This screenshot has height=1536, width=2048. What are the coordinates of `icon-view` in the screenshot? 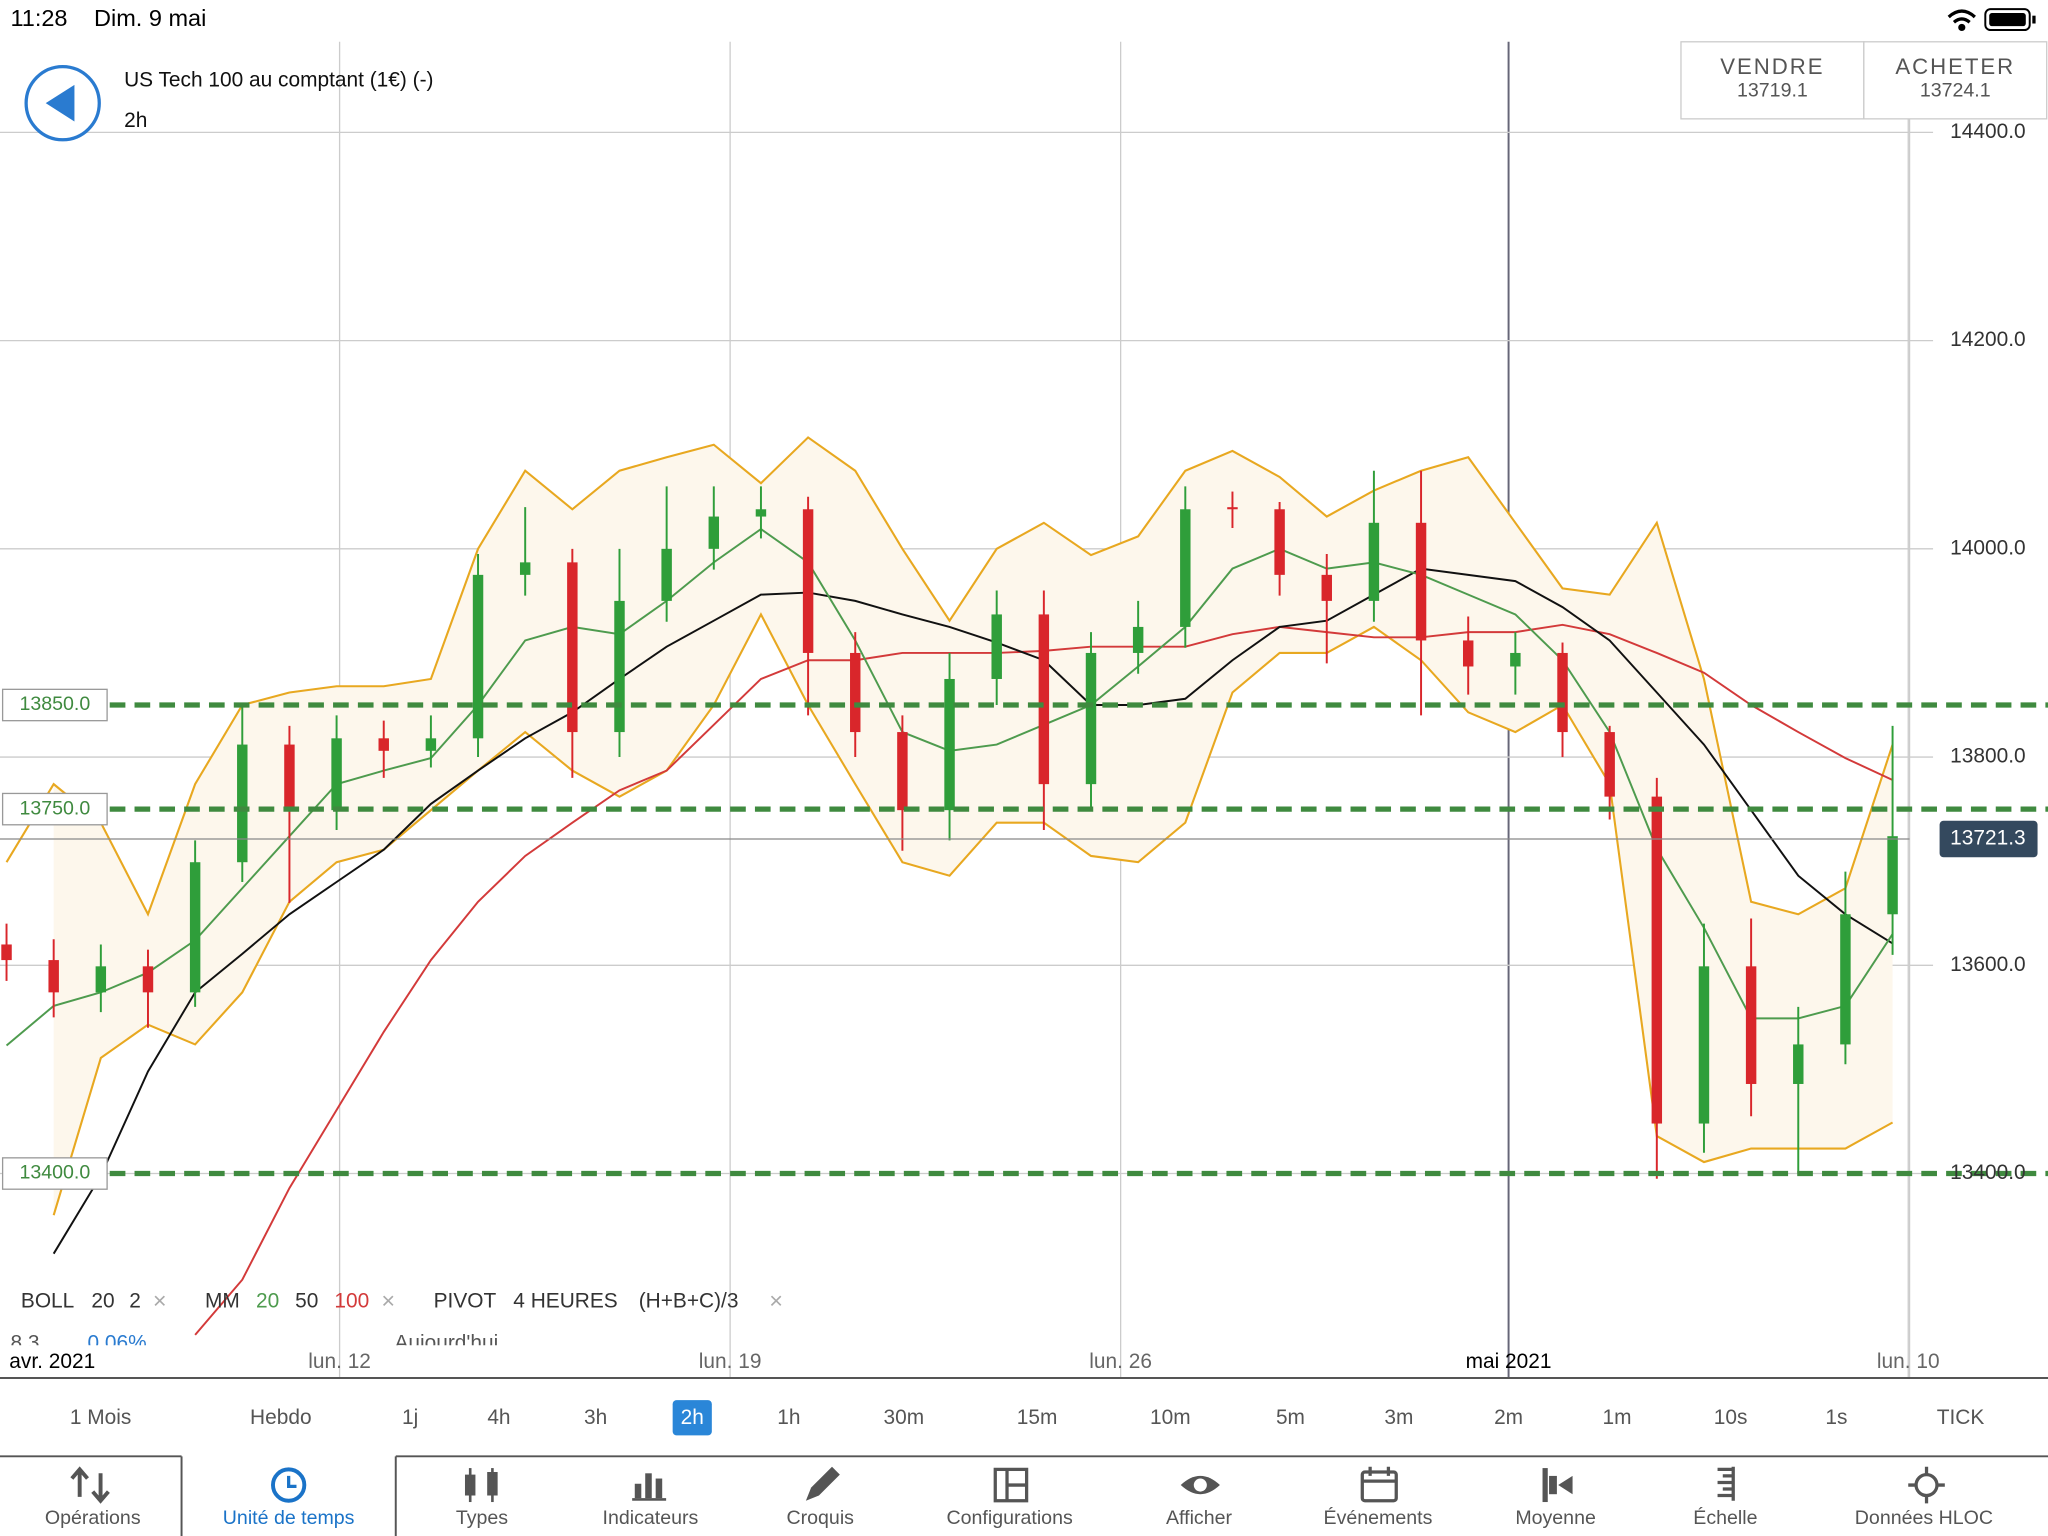 It's located at (1200, 1485).